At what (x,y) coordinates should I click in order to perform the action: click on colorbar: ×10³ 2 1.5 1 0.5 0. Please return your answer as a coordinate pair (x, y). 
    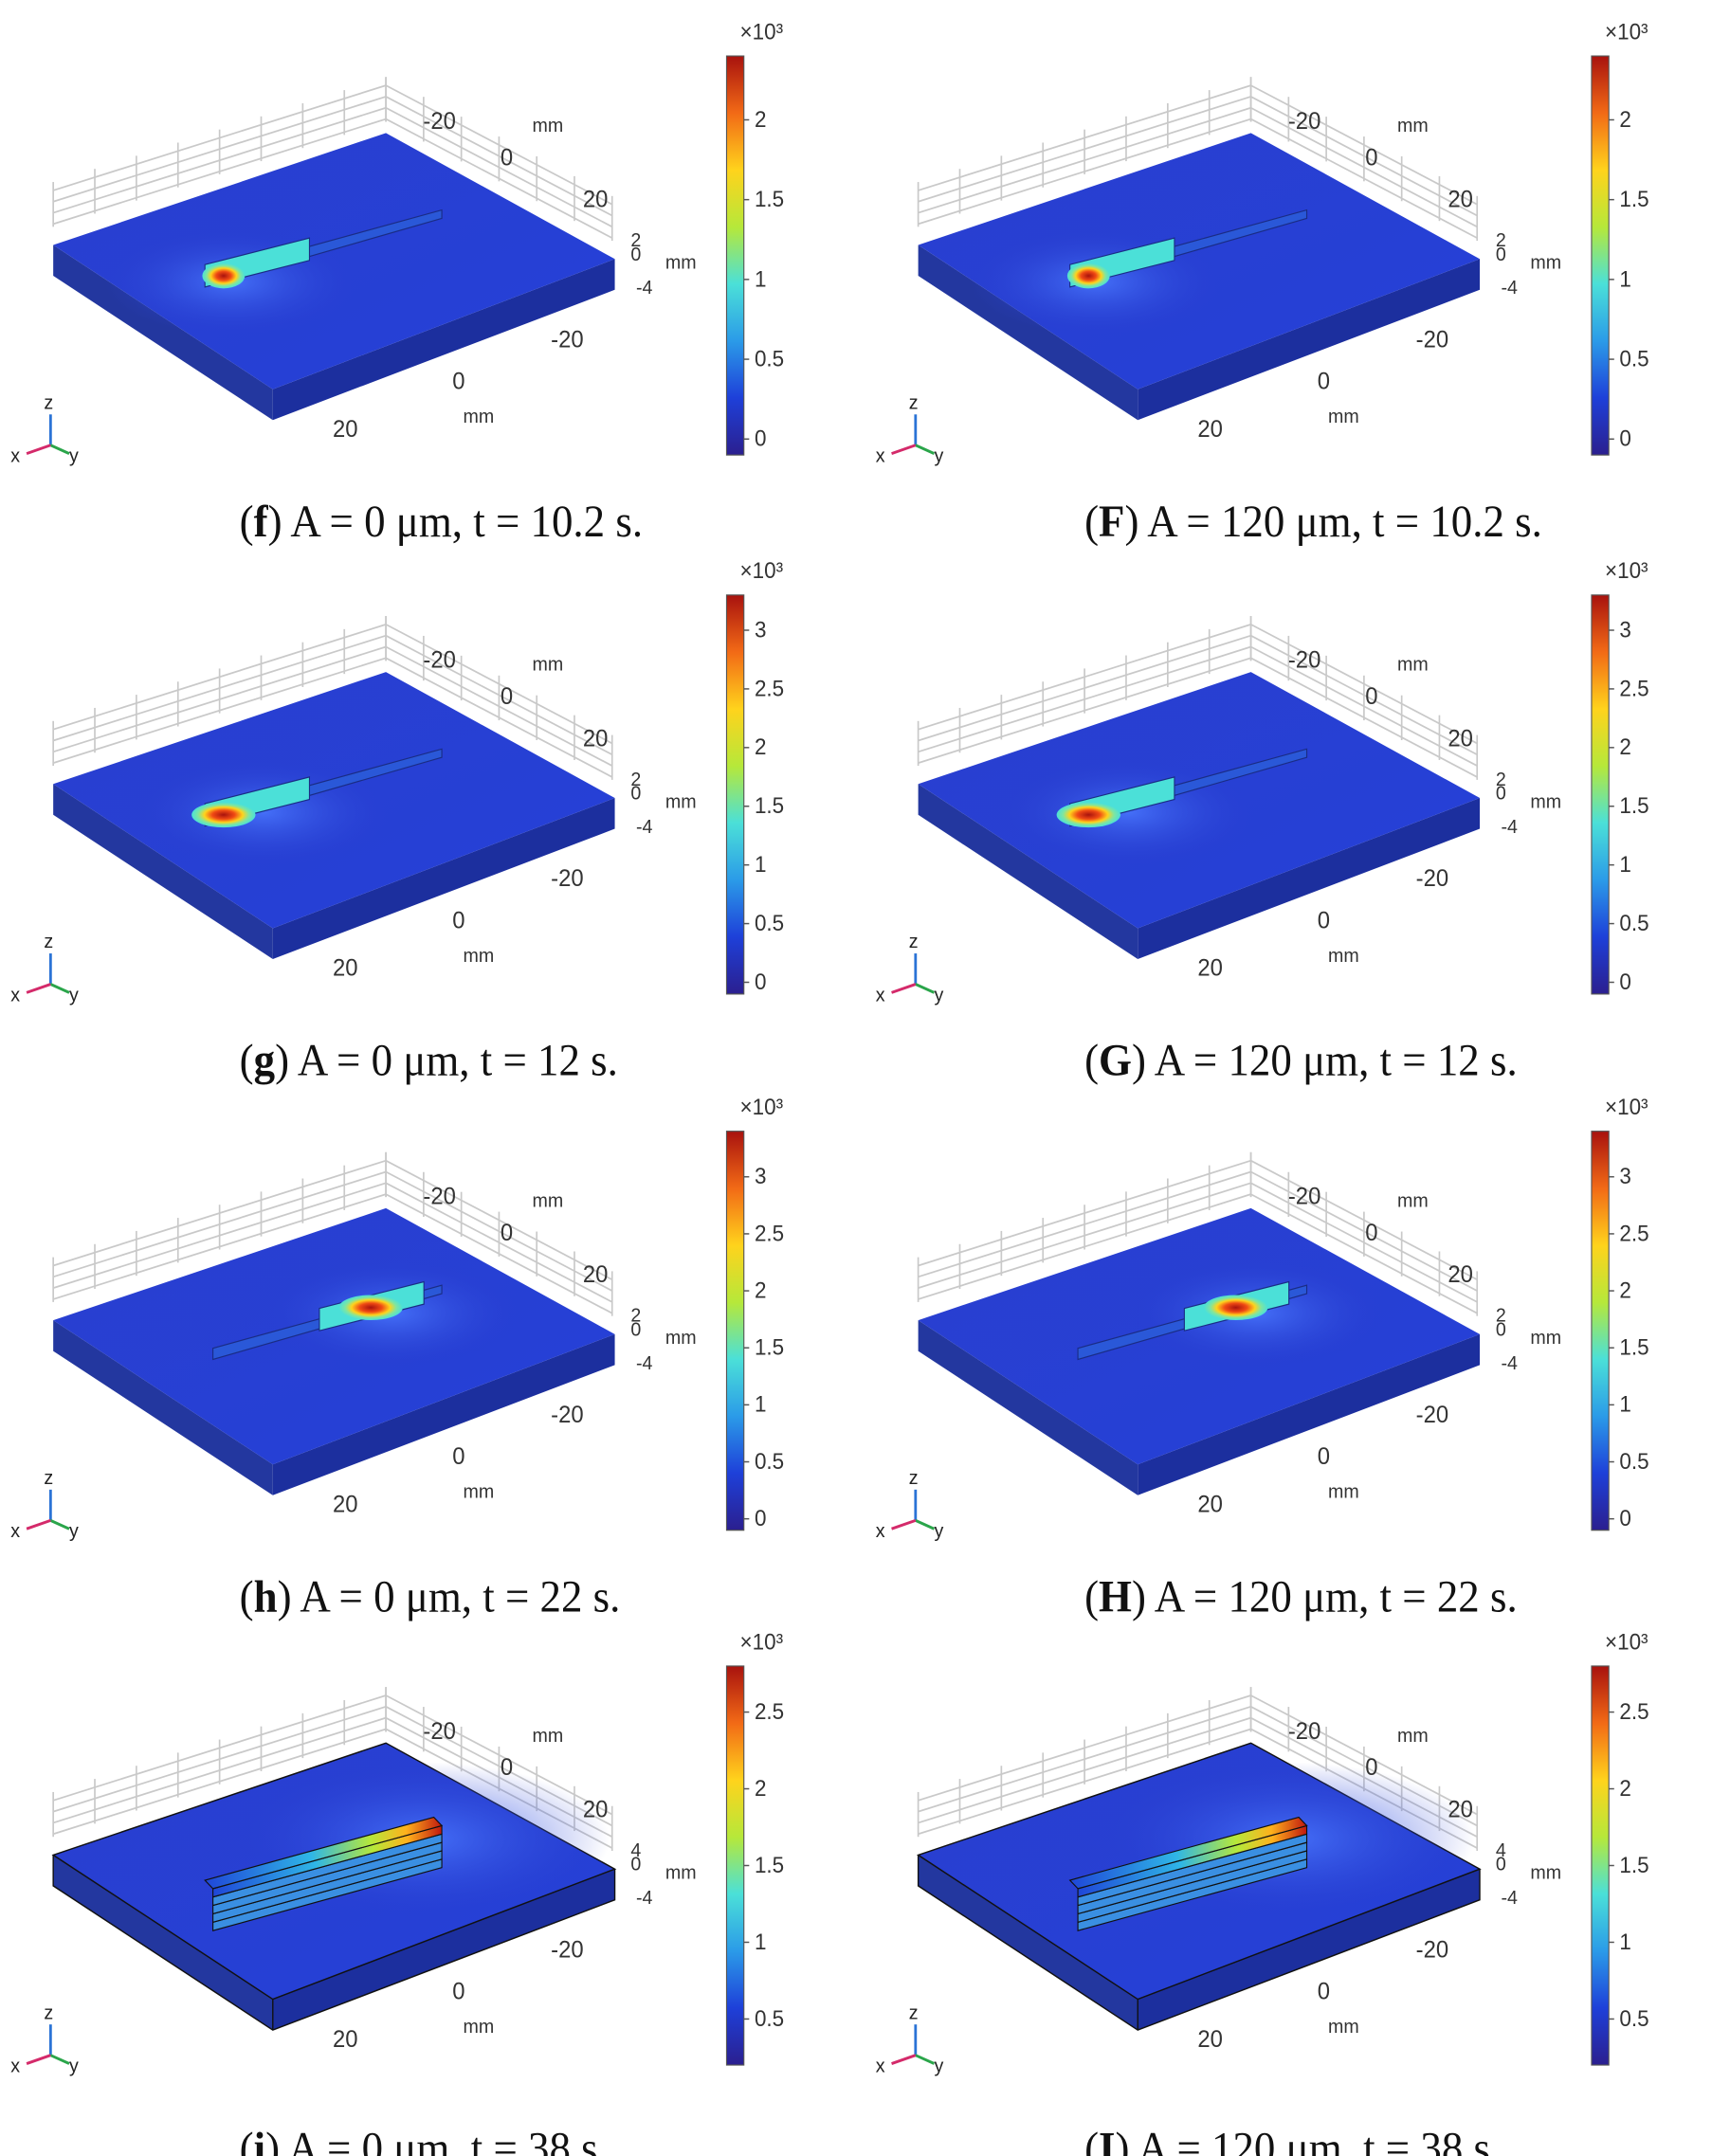
    Looking at the image, I should click on (754, 237).